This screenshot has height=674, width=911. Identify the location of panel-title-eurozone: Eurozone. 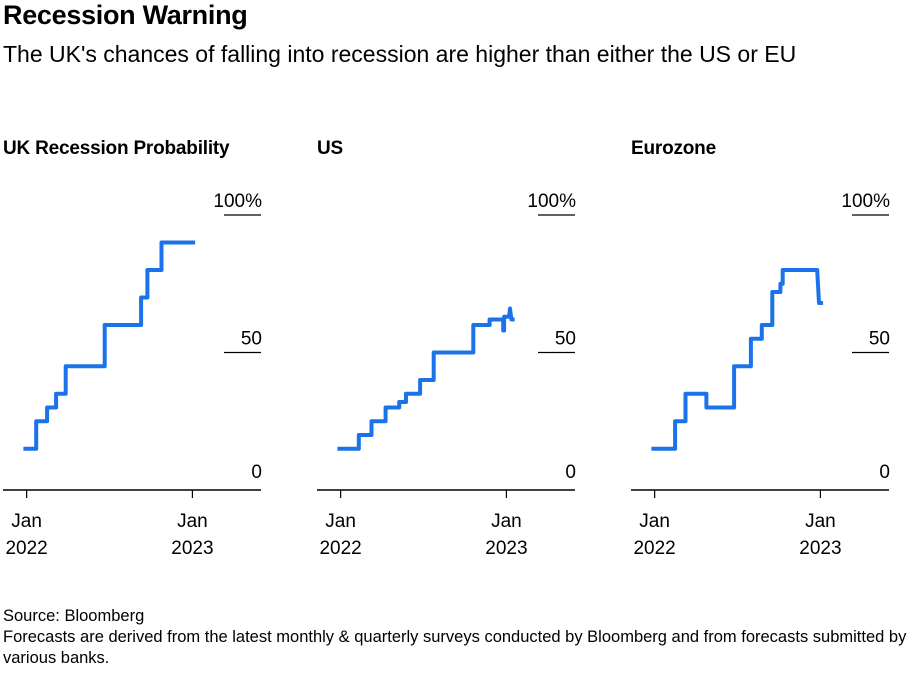
(673, 148).